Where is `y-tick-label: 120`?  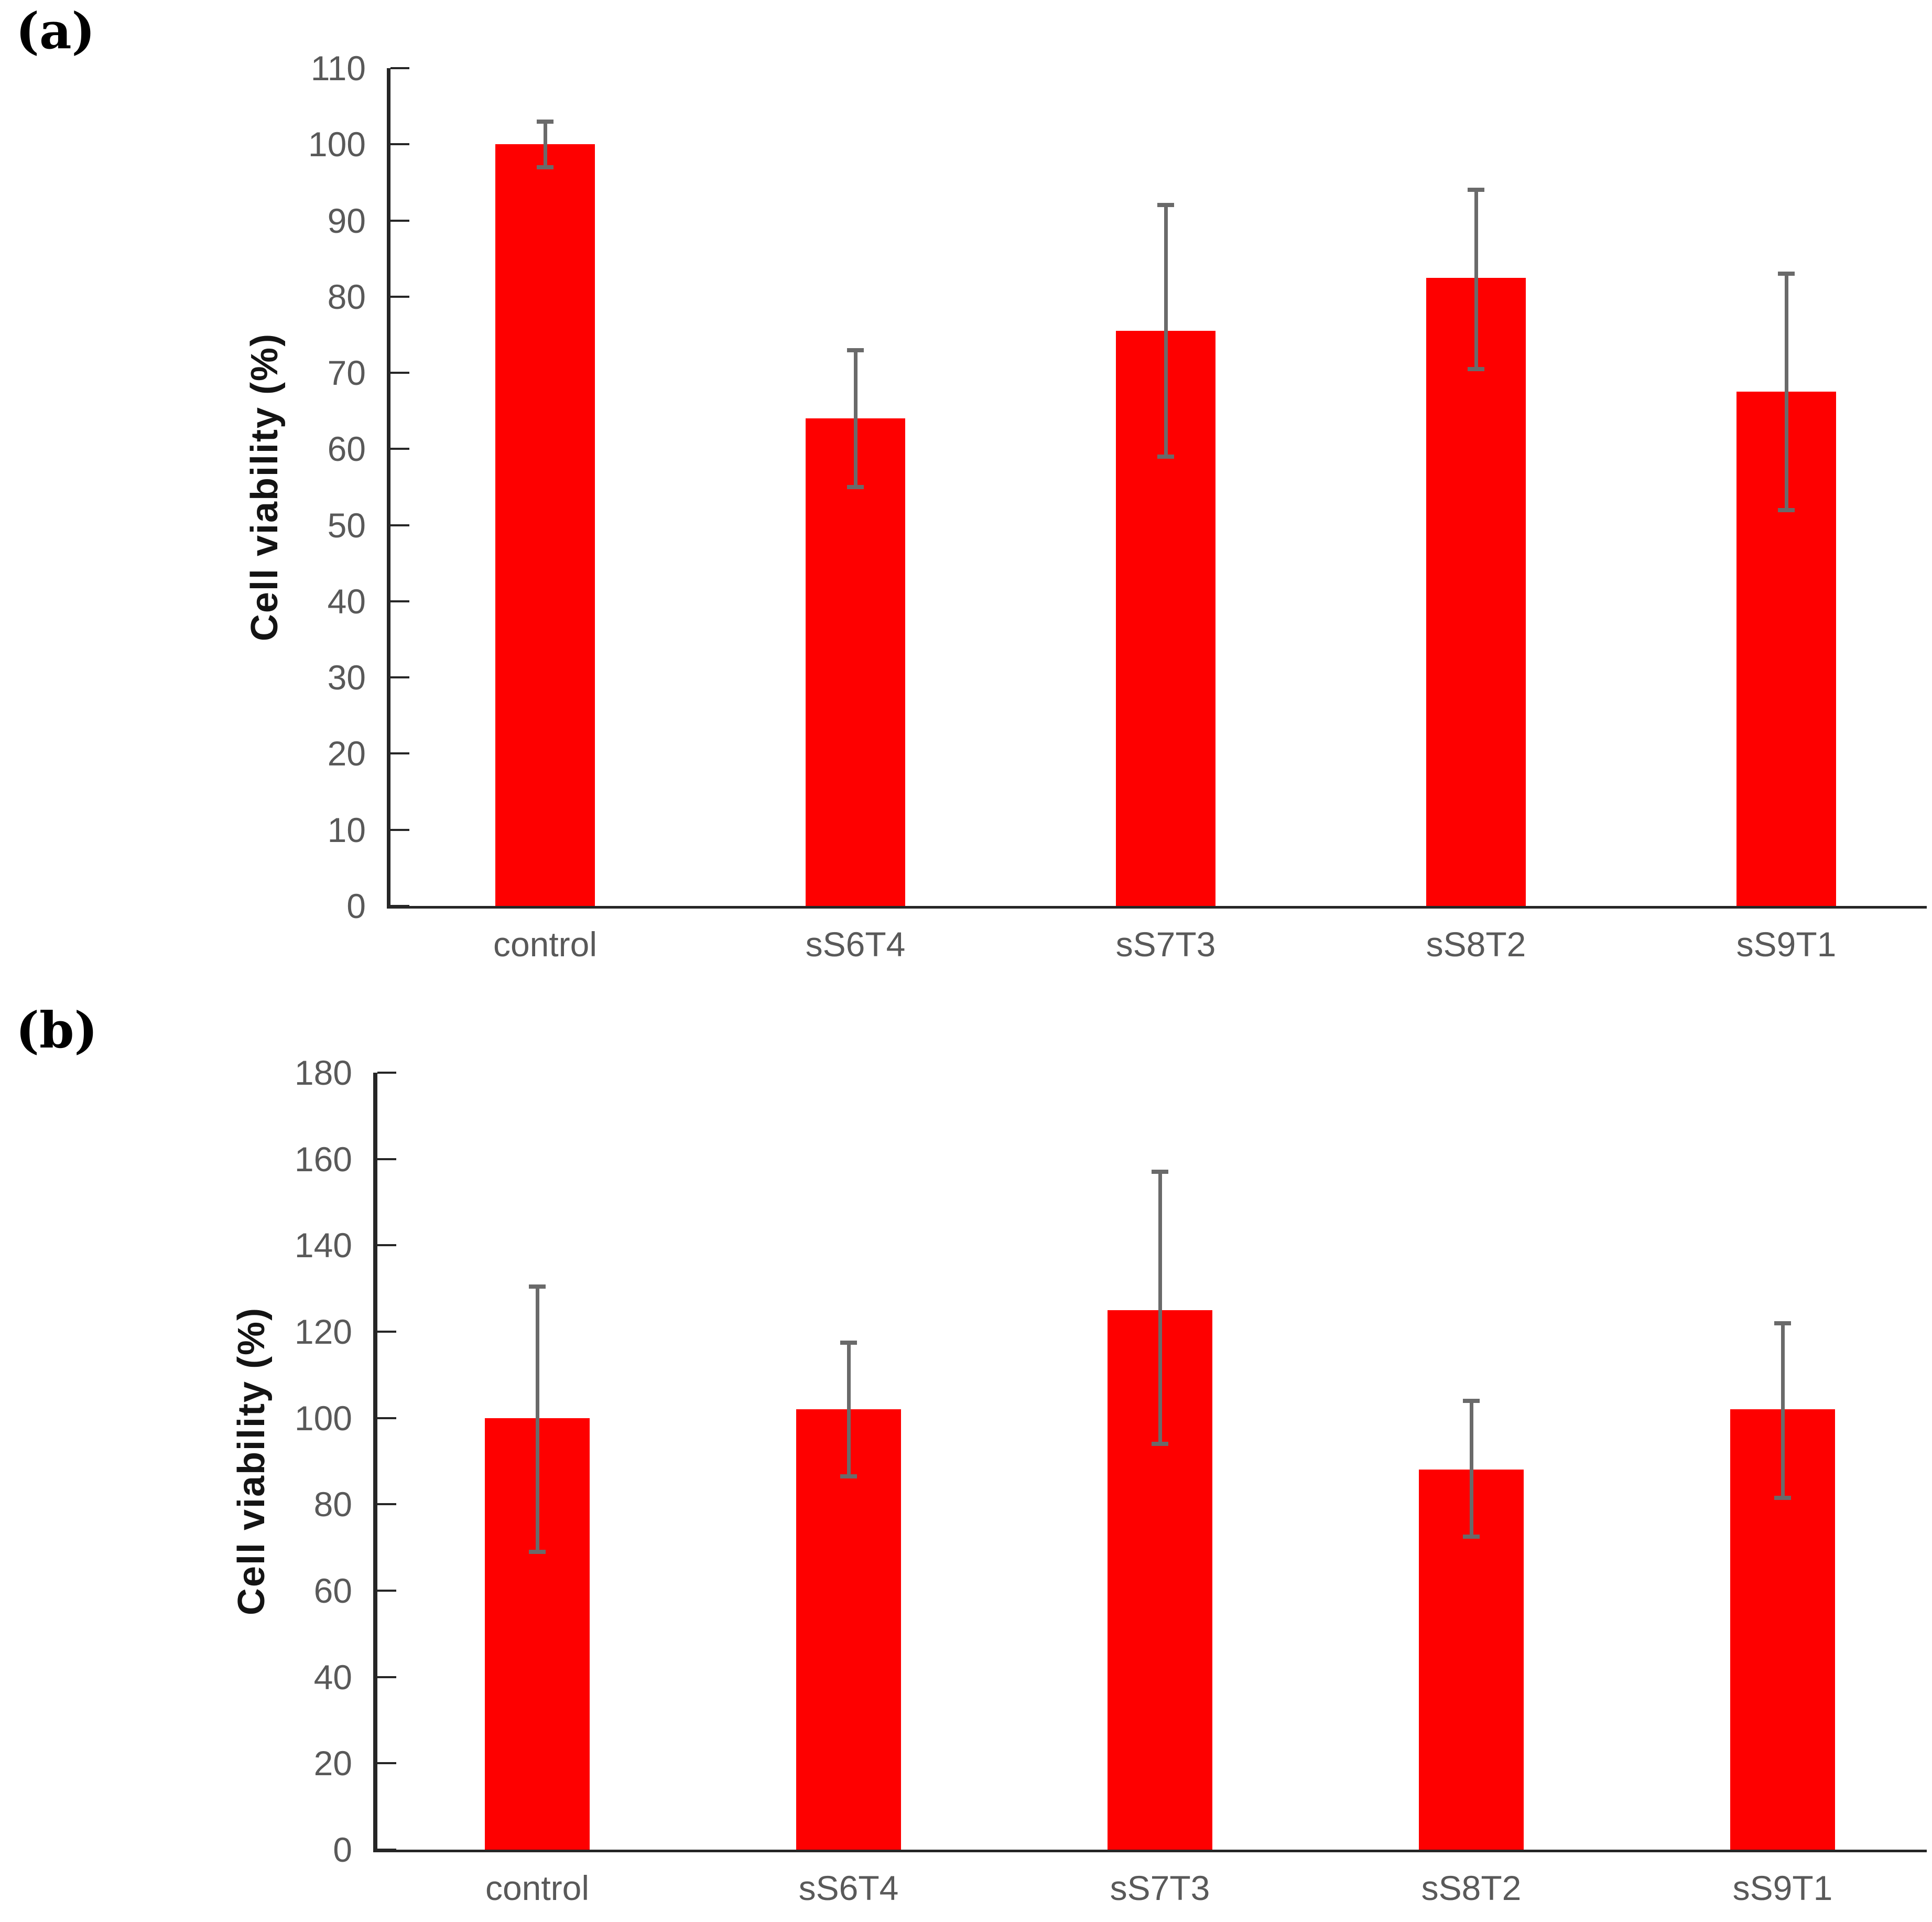
y-tick-label: 120 is located at coordinates (323, 1331).